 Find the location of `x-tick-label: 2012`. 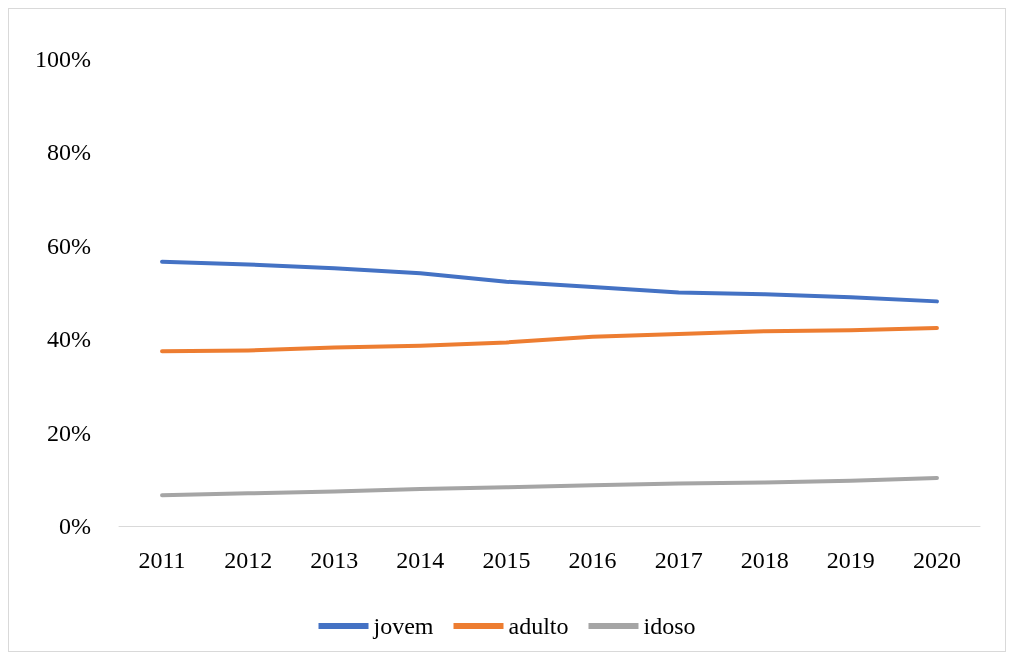

x-tick-label: 2012 is located at coordinates (248, 560).